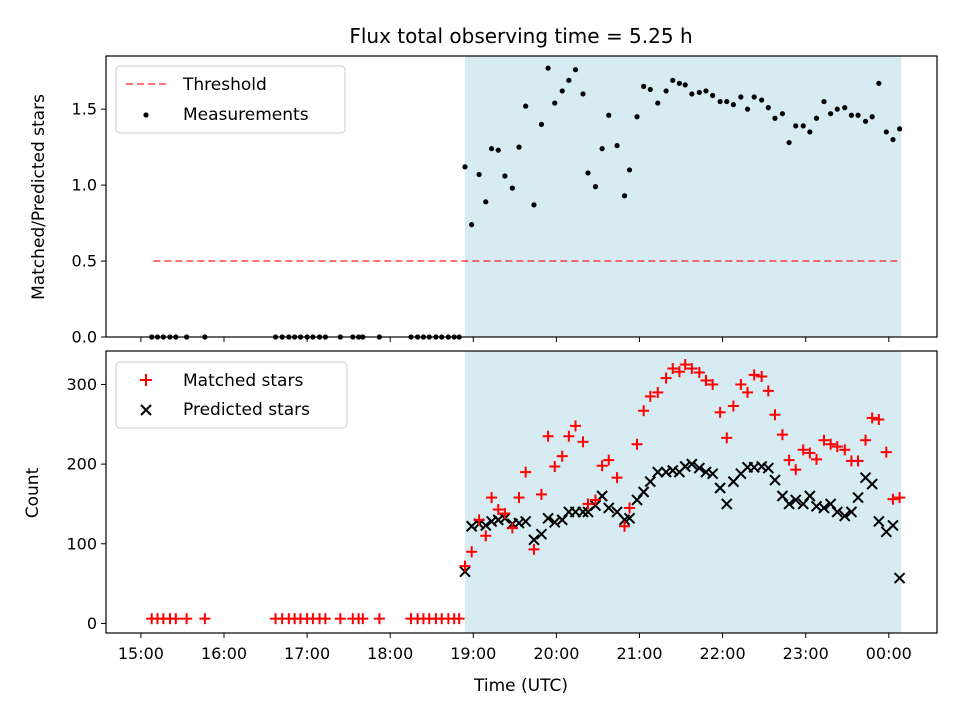  I want to click on y-tick-label: 1.5, so click(84, 109).